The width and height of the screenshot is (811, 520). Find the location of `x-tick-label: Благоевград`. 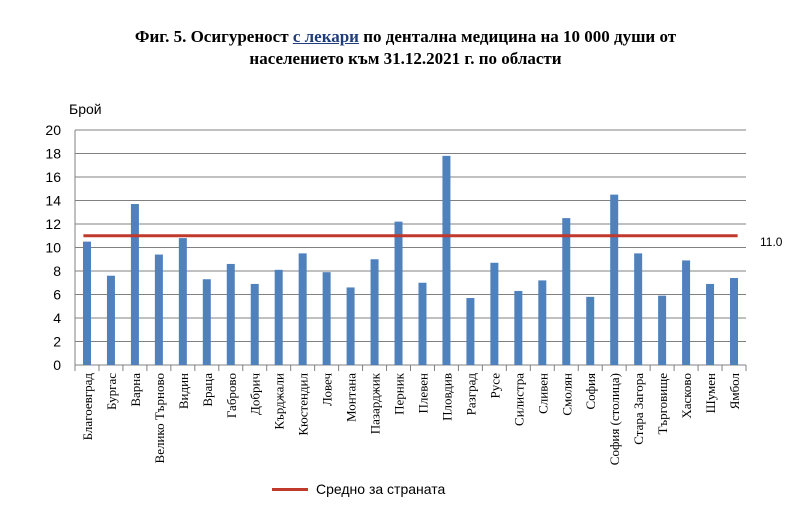

x-tick-label: Благоевград is located at coordinates (87, 407).